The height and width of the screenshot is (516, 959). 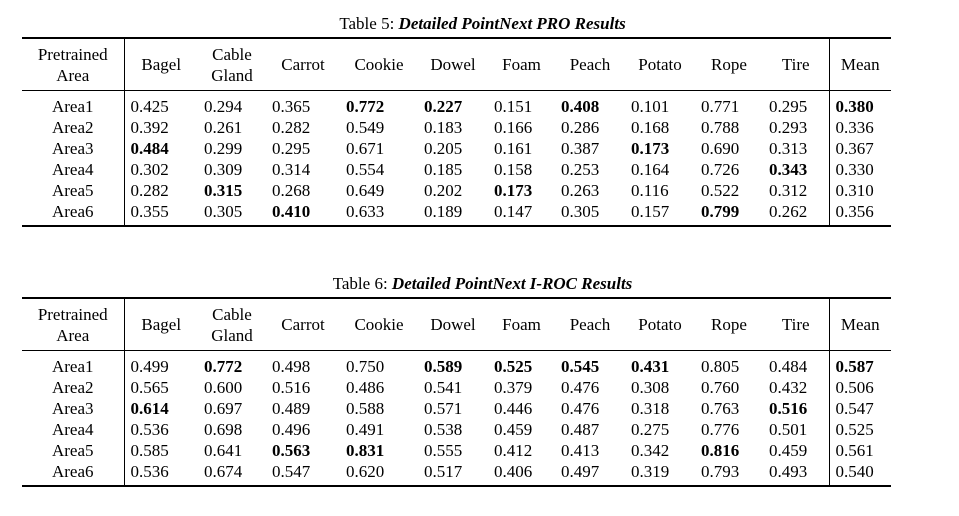 I want to click on mean-cell: 0.587, so click(x=859, y=363).